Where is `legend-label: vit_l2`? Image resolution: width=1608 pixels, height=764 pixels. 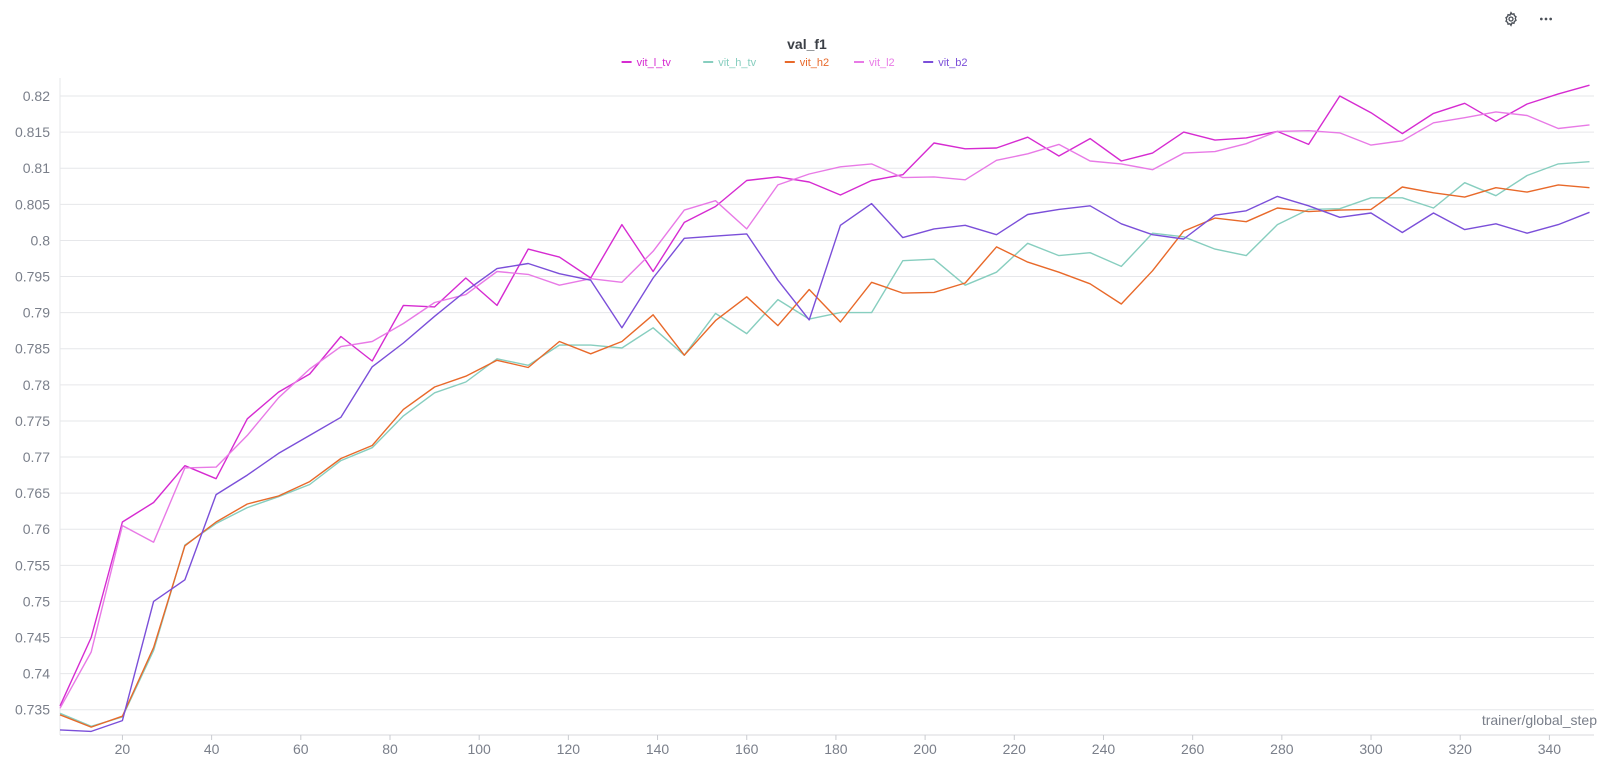
legend-label: vit_l2 is located at coordinates (882, 63).